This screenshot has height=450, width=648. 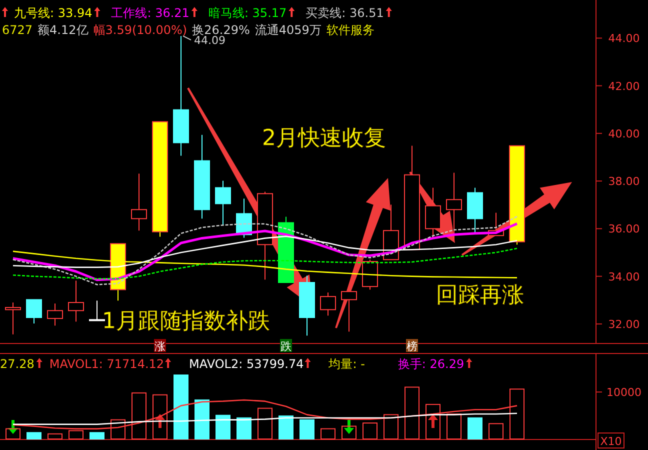 I want to click on y-tick-label: 42.00, so click(x=624, y=86).